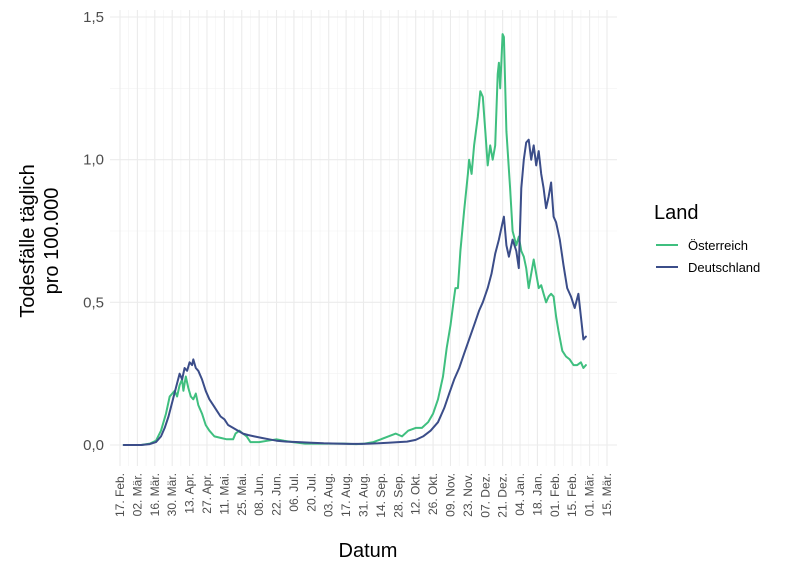 The image size is (800, 576). I want to click on x-tick-label: 28. Sep., so click(398, 495).